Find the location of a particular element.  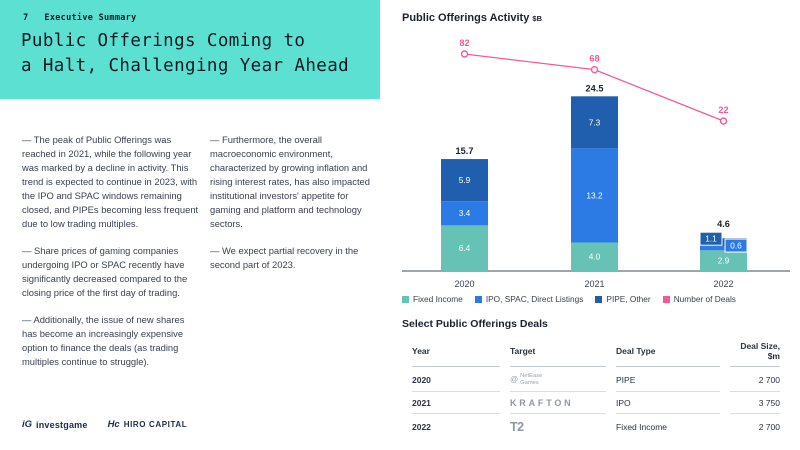

bar-segment-label: 7.3 is located at coordinates (595, 122).